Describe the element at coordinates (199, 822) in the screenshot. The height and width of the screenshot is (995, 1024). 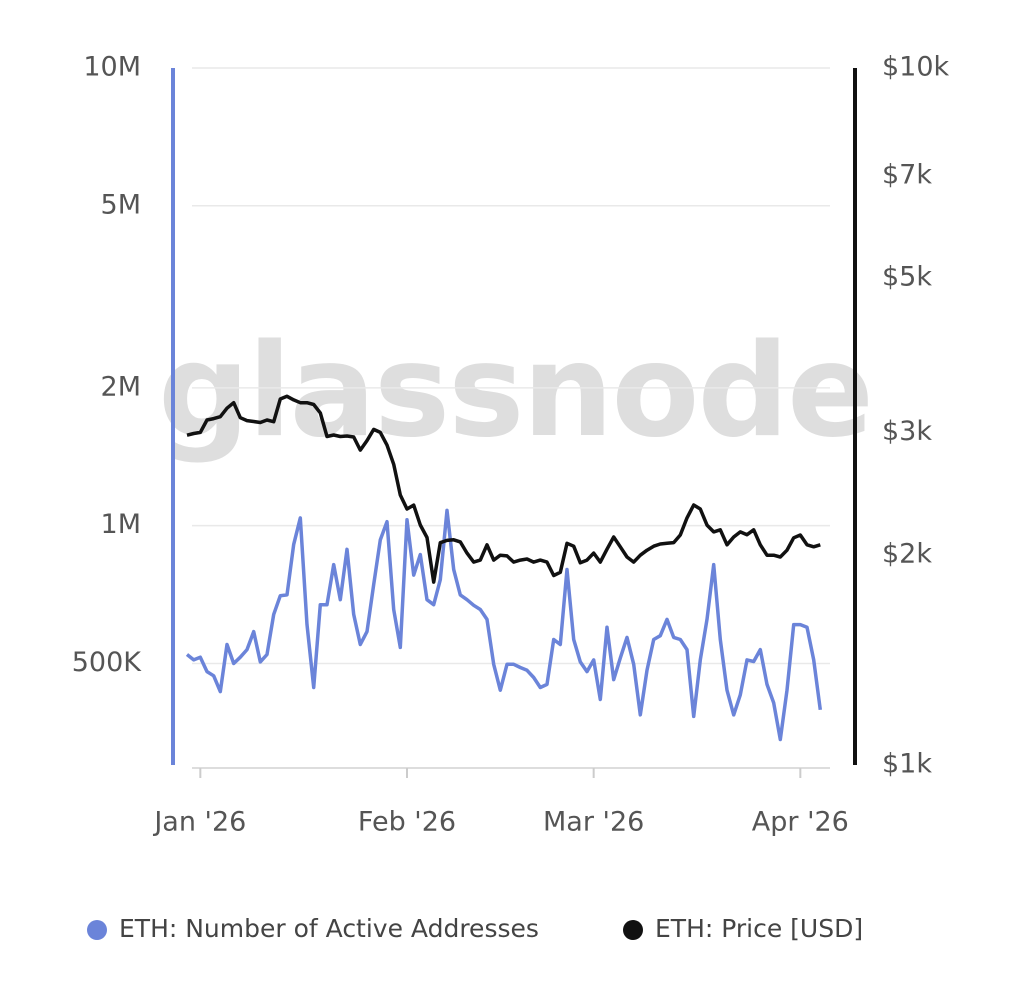
I see `x-tick-label: Jan '26` at that location.